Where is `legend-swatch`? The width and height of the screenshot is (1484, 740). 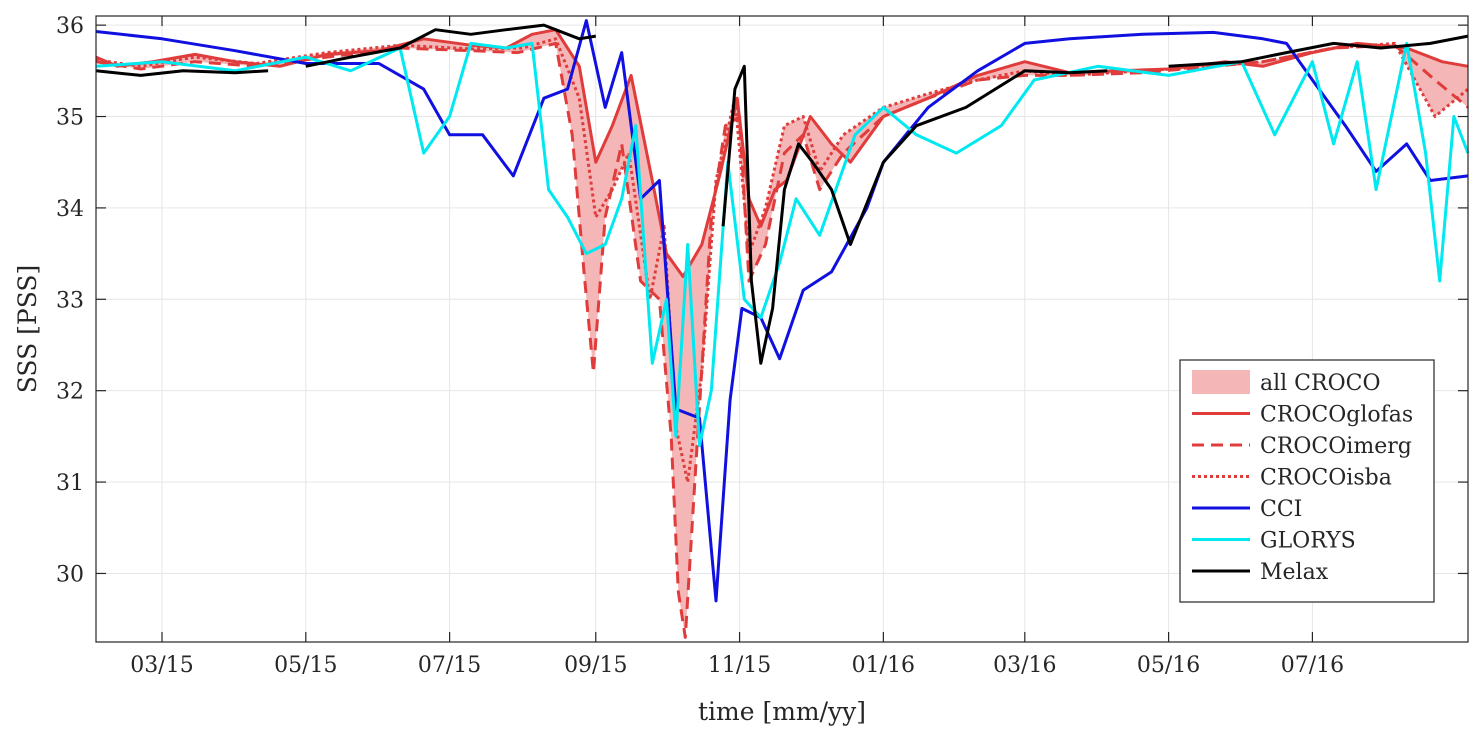
legend-swatch is located at coordinates (1221, 382).